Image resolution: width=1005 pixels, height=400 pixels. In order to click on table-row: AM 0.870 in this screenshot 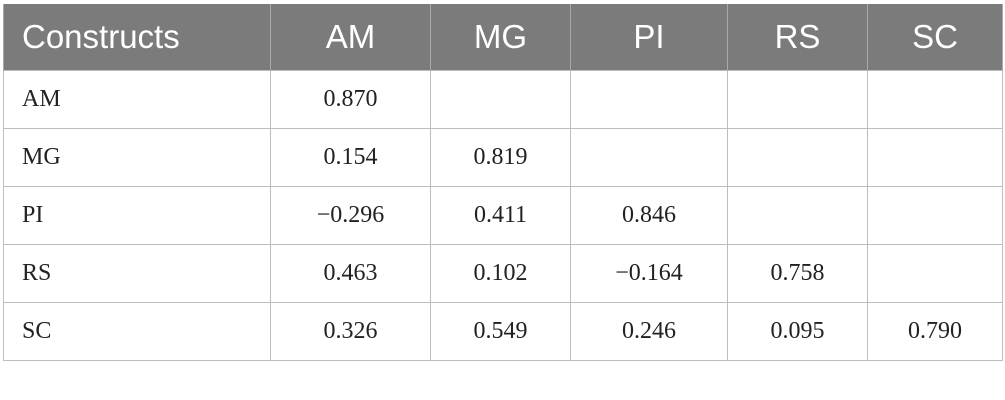, I will do `click(503, 99)`.